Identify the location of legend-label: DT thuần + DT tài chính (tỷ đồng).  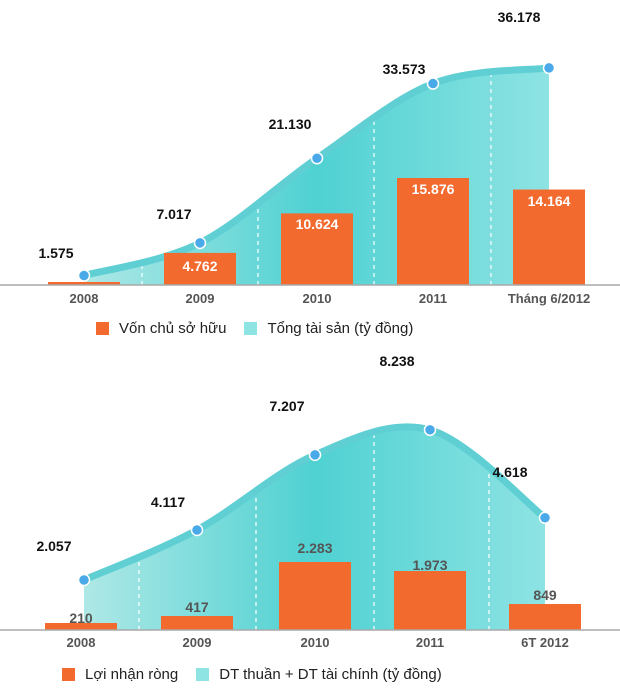
(330, 674).